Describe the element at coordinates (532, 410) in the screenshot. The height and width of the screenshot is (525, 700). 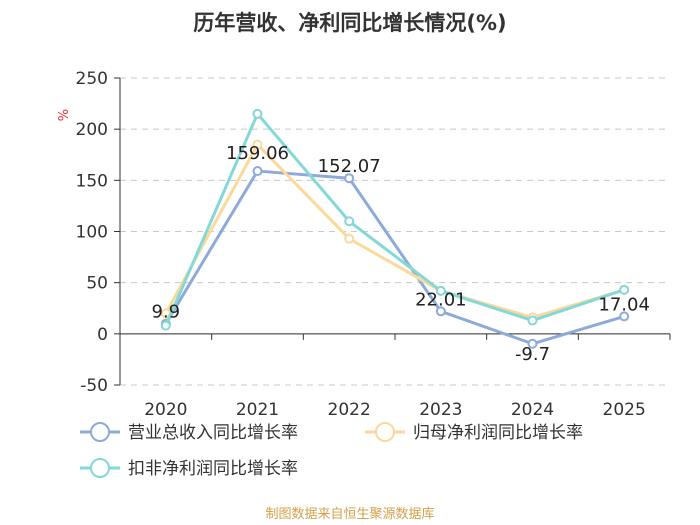
I see `x-tick-label: 2024` at that location.